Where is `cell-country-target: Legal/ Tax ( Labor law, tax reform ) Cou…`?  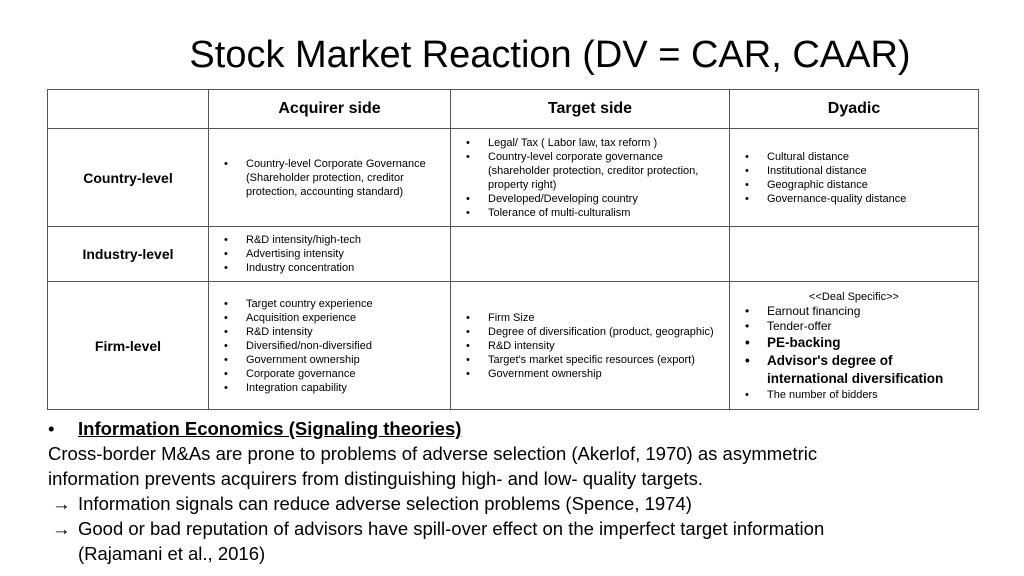 cell-country-target: Legal/ Tax ( Labor law, tax reform ) Cou… is located at coordinates (590, 177).